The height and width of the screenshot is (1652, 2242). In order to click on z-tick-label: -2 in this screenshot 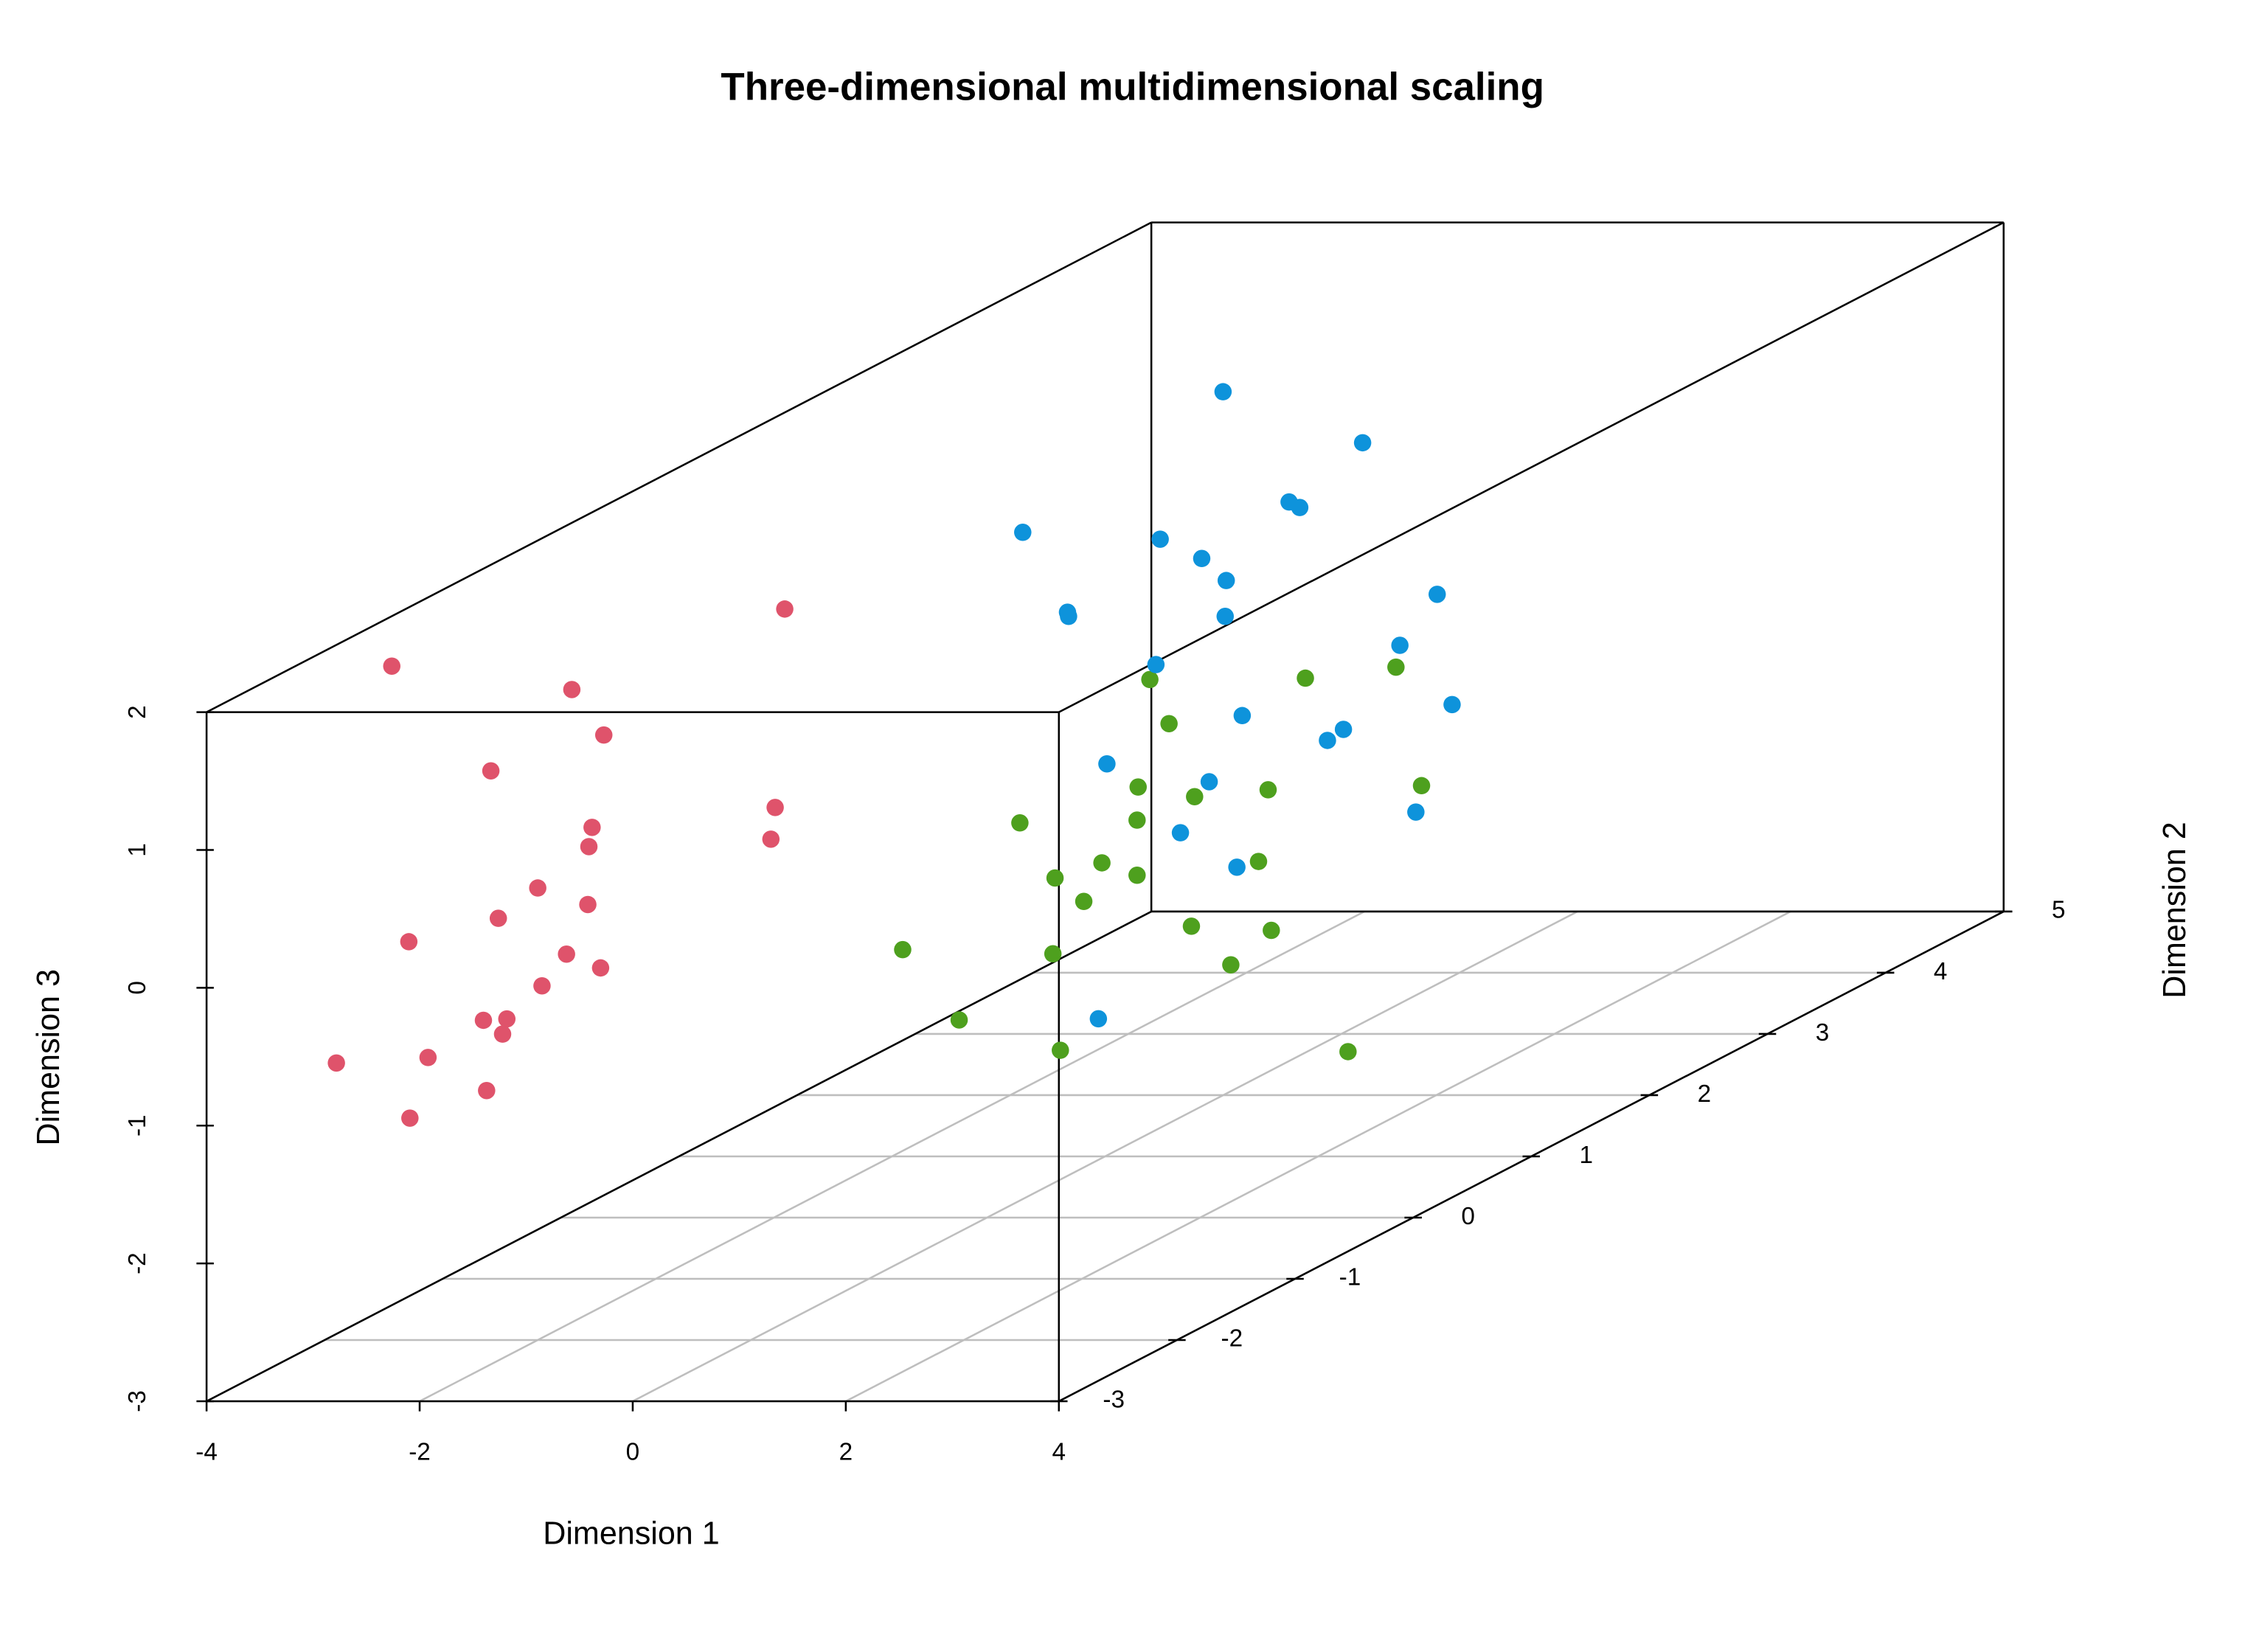, I will do `click(137, 1263)`.